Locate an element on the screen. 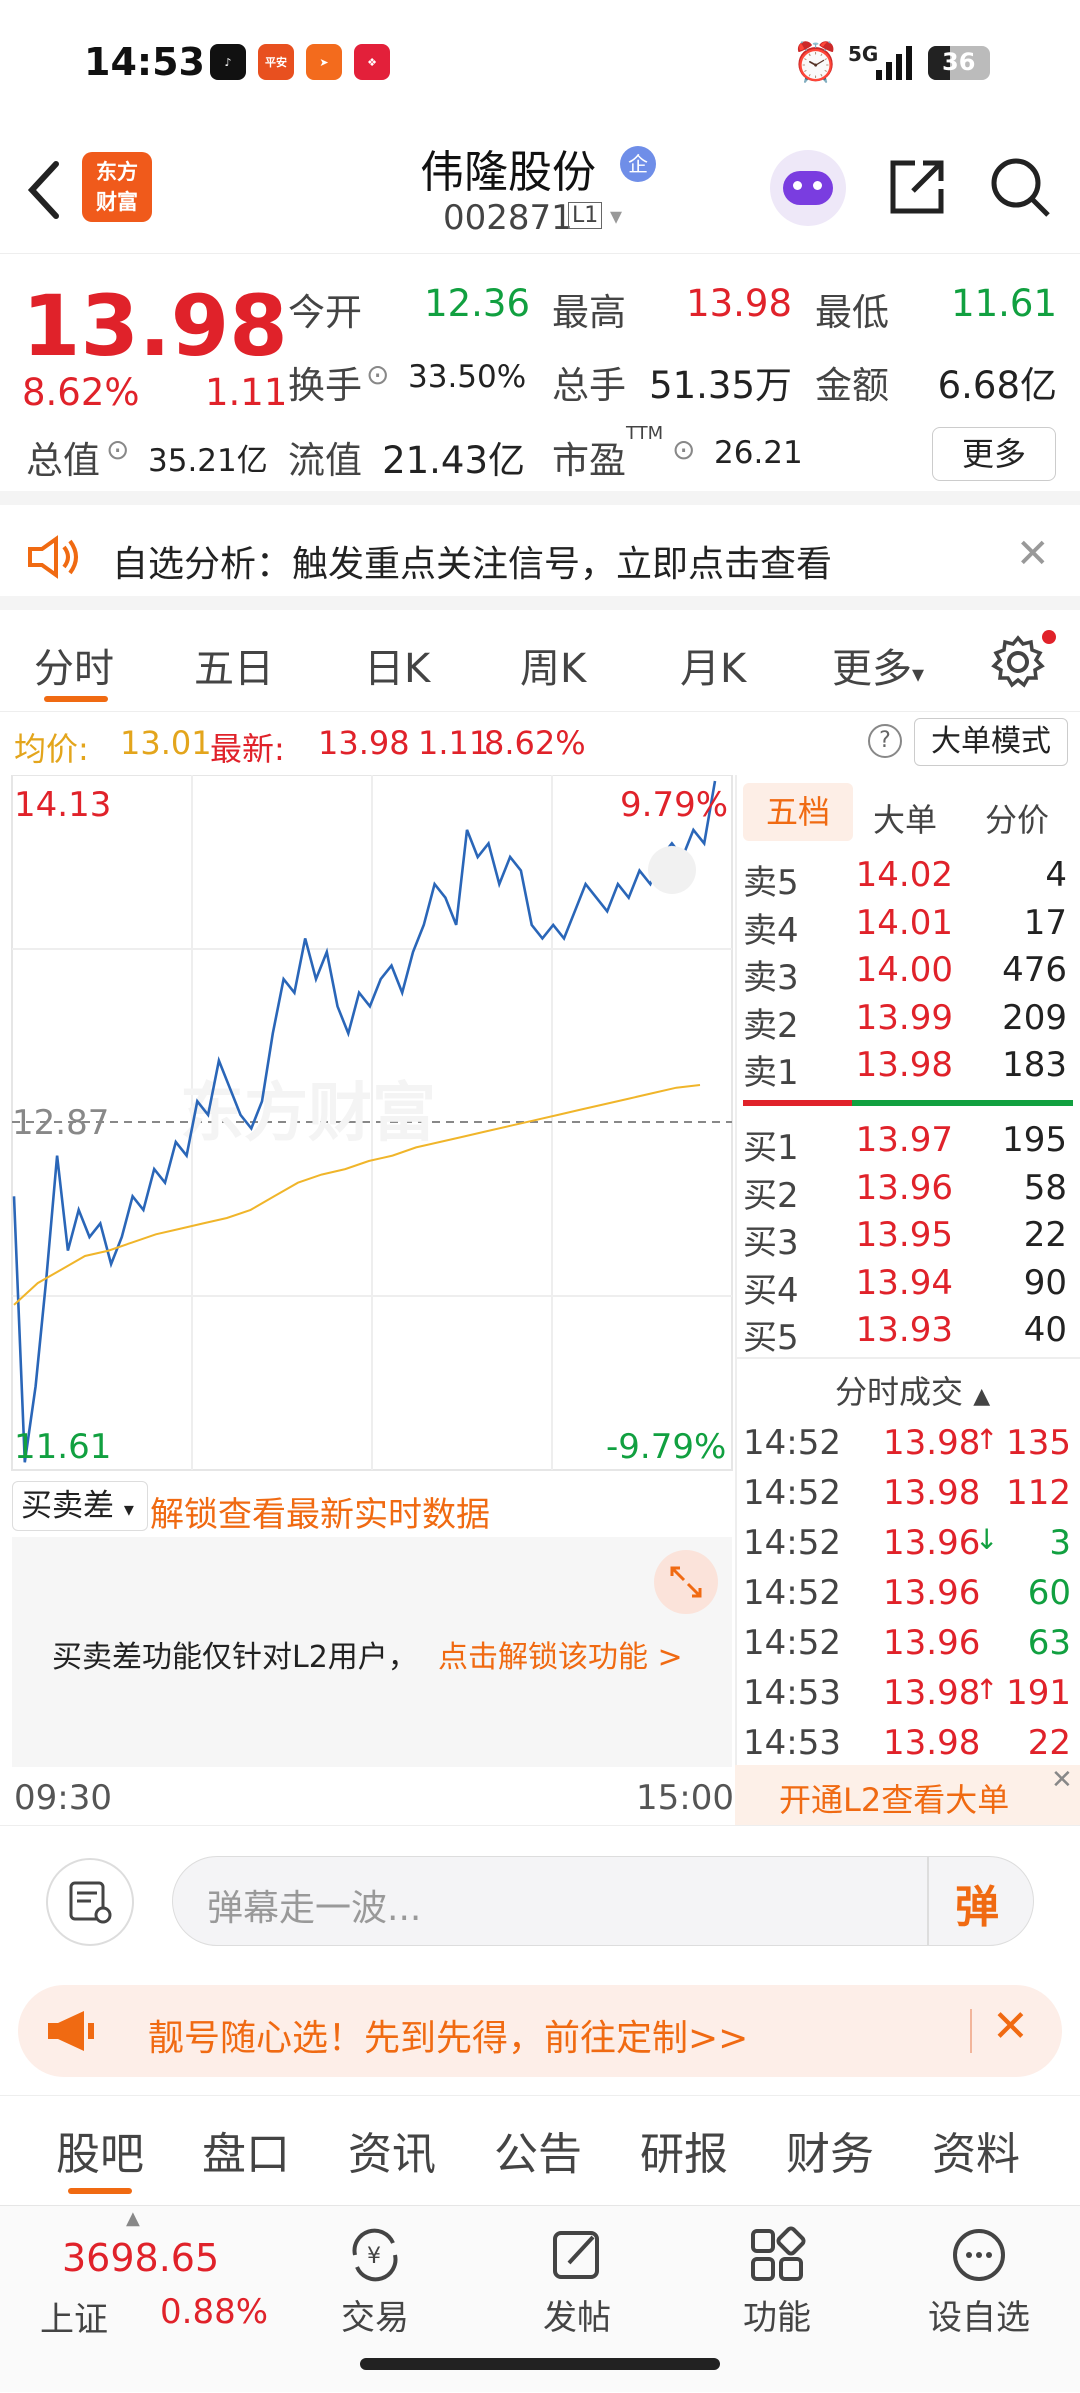 This screenshot has width=1080, height=2393. tab-handicap: 盘口 is located at coordinates (246, 2154).